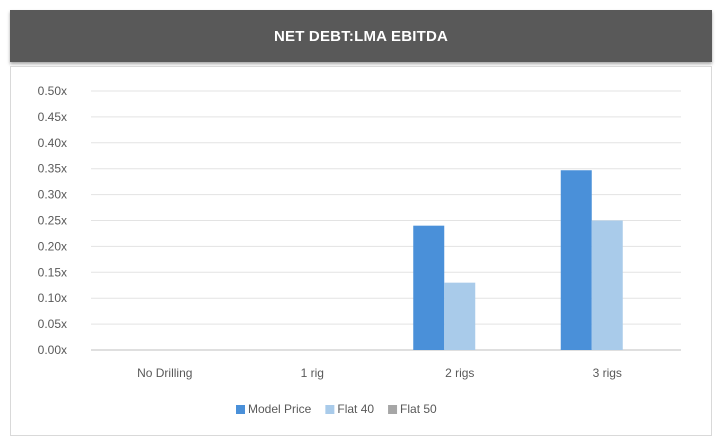 This screenshot has width=724, height=446. I want to click on y-tick-label: 0.25x, so click(52, 221).